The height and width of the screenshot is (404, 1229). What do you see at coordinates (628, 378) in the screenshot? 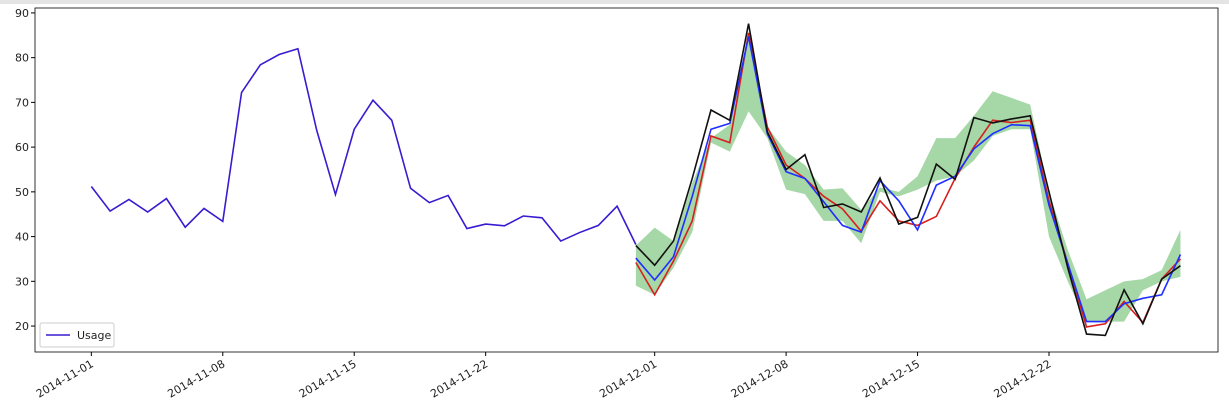
I see `x-tick-label: 2014-12-01` at bounding box center [628, 378].